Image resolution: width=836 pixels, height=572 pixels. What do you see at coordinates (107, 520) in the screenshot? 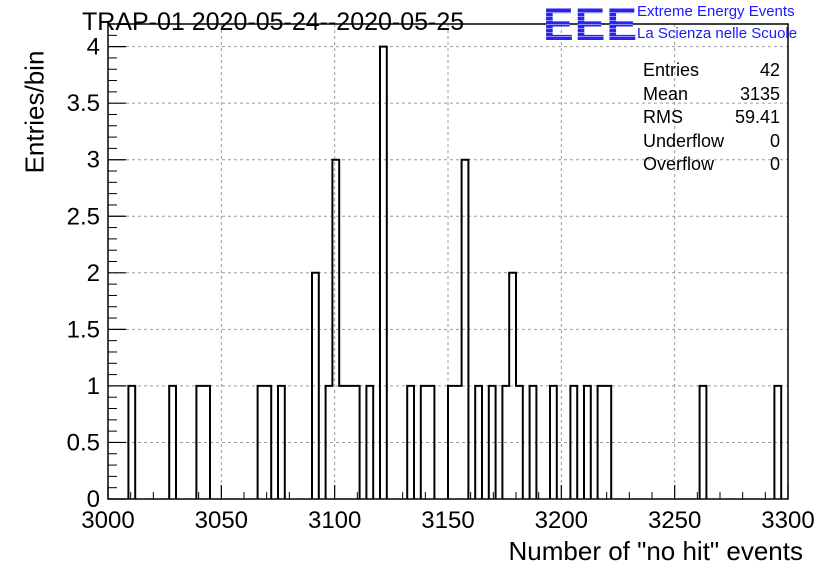
I see `x-tick-label: 3000` at bounding box center [107, 520].